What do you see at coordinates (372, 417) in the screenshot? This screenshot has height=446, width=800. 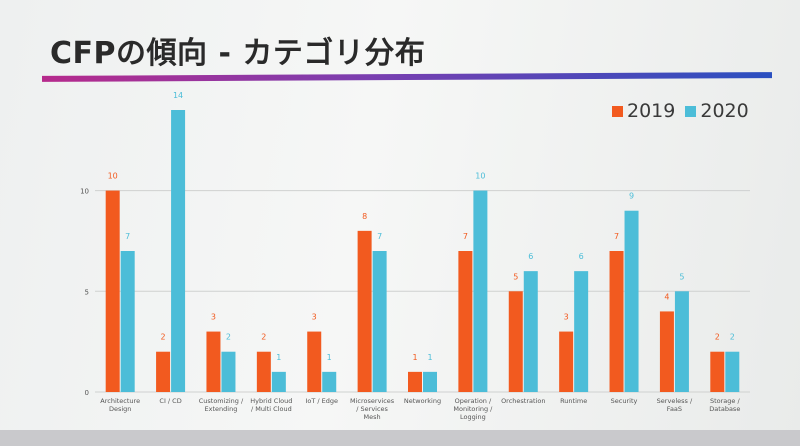 I see `x-tick-label-line: Mesh` at bounding box center [372, 417].